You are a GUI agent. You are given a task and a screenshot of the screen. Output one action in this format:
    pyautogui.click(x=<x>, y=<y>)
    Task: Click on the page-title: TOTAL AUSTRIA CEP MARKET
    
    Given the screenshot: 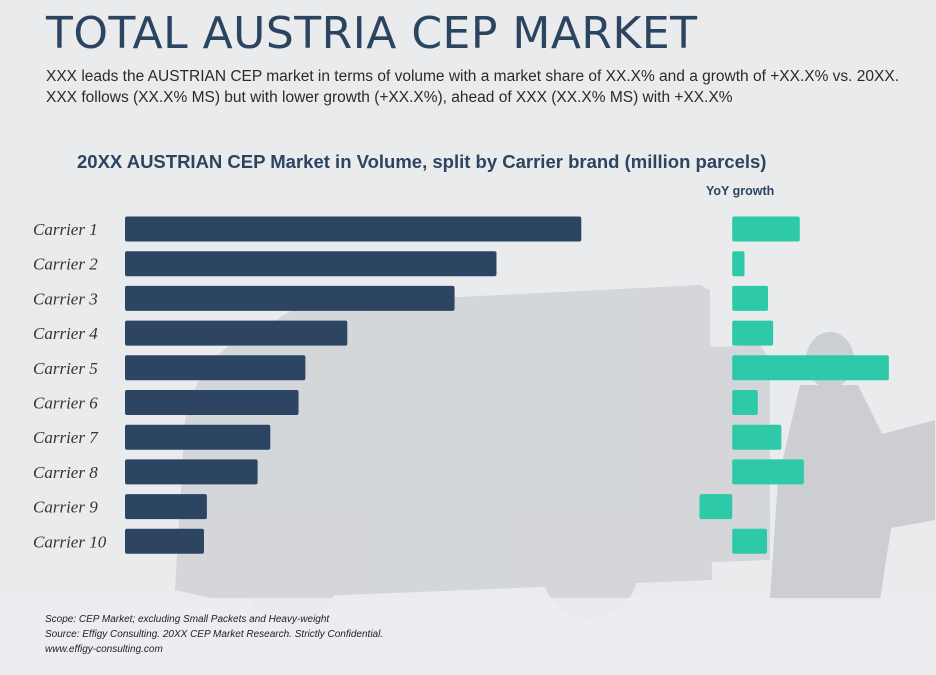 What is the action you would take?
    pyautogui.click(x=372, y=33)
    